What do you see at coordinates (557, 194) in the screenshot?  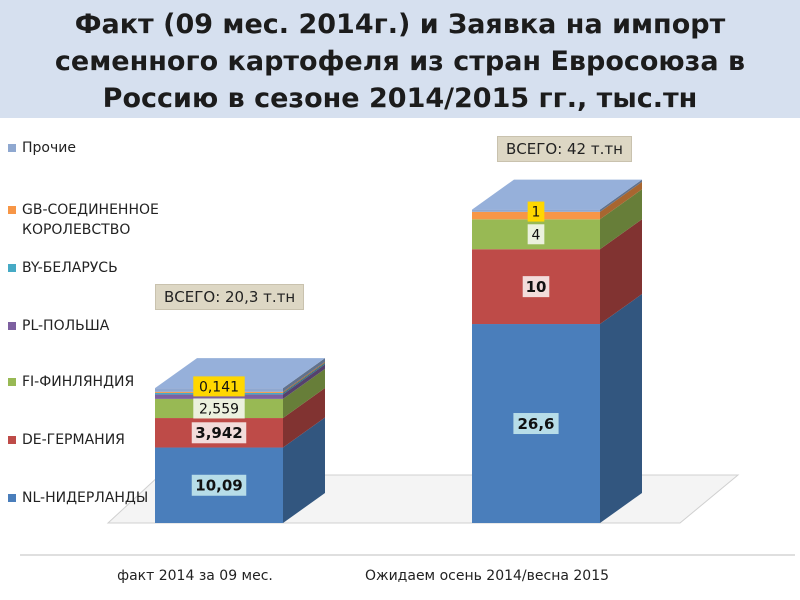 I see `bar-top-face` at bounding box center [557, 194].